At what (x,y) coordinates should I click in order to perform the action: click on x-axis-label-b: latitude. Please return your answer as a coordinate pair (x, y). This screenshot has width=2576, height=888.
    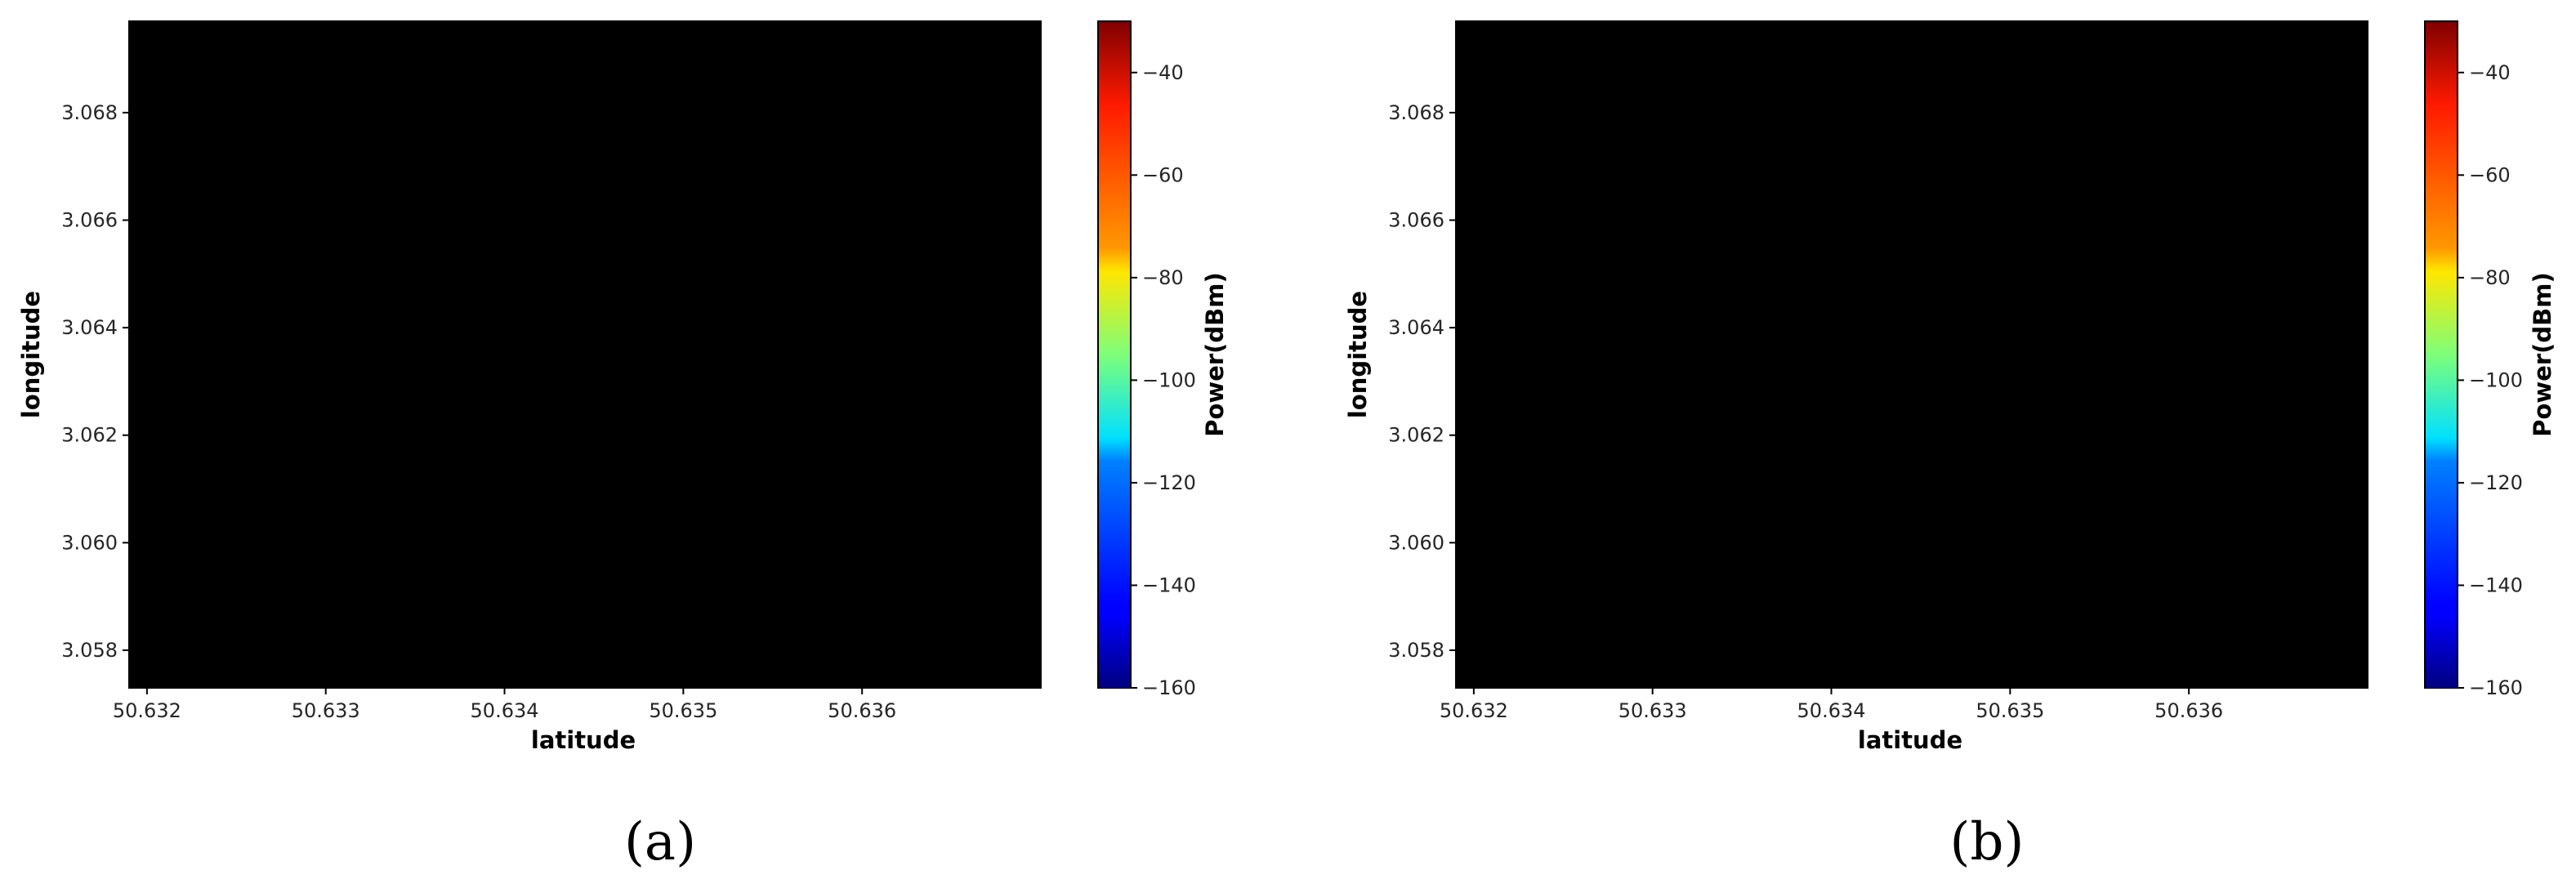
    Looking at the image, I should click on (1910, 740).